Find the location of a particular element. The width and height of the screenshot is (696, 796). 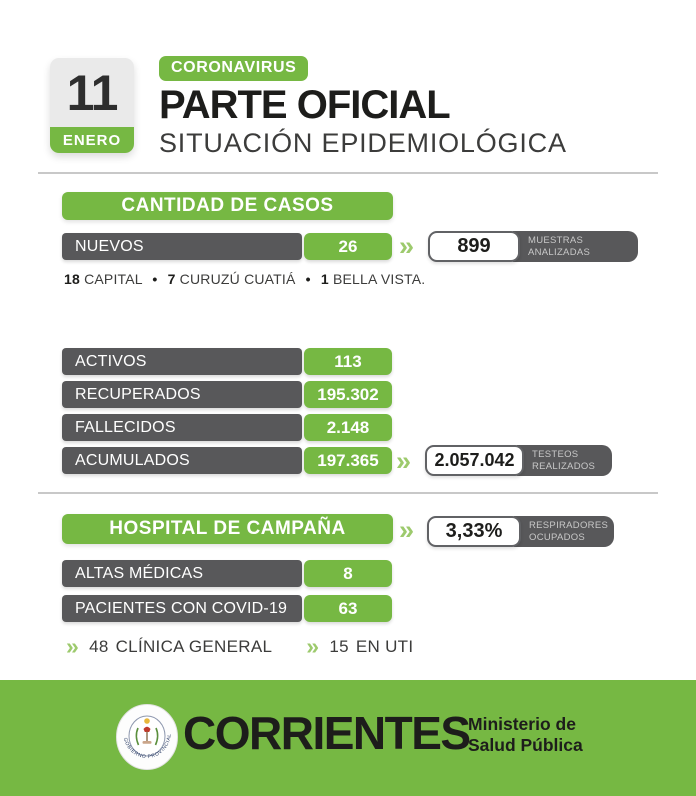

stat-value: 63 is located at coordinates (348, 608).